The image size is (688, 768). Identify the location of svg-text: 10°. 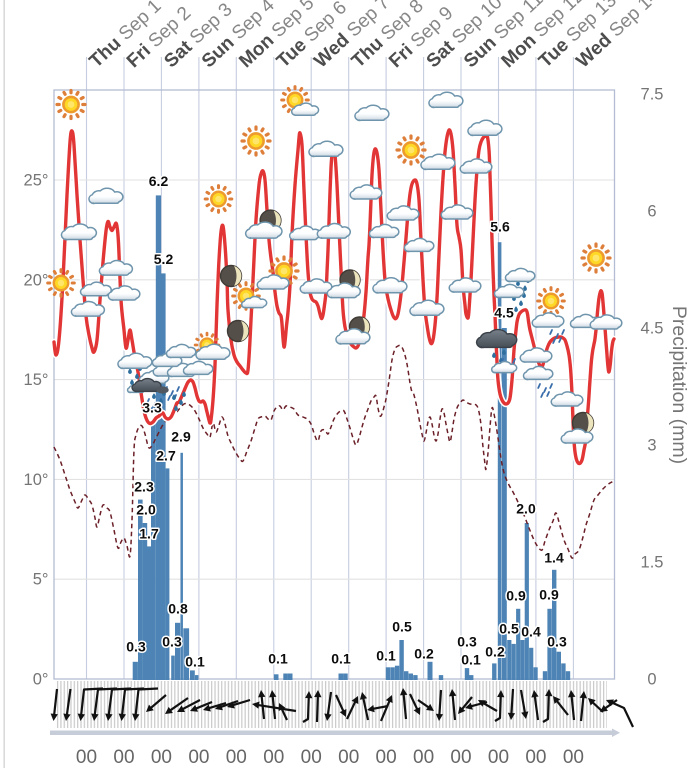
(36, 480).